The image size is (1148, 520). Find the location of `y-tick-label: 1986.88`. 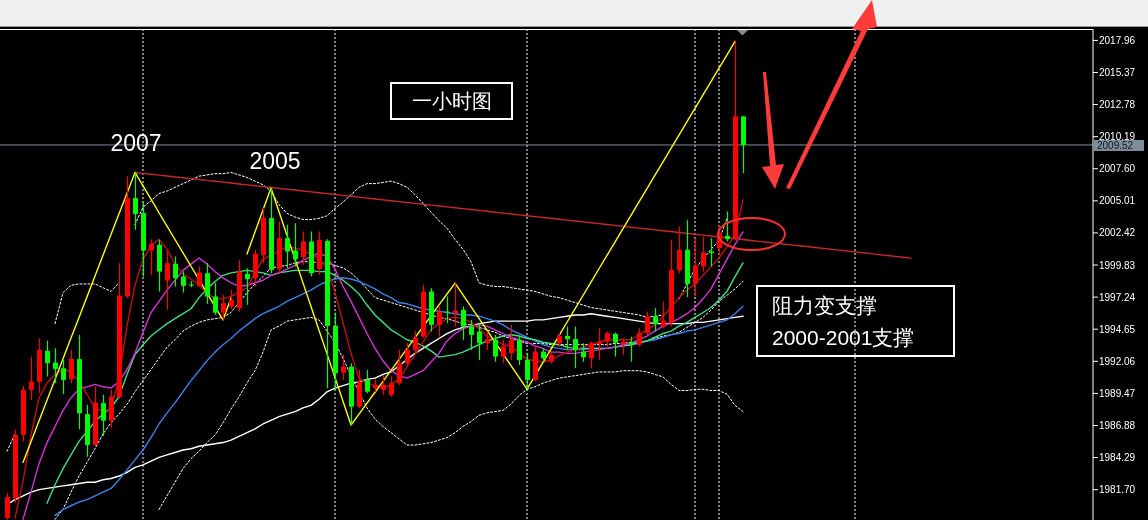

y-tick-label: 1986.88 is located at coordinates (1117, 426).